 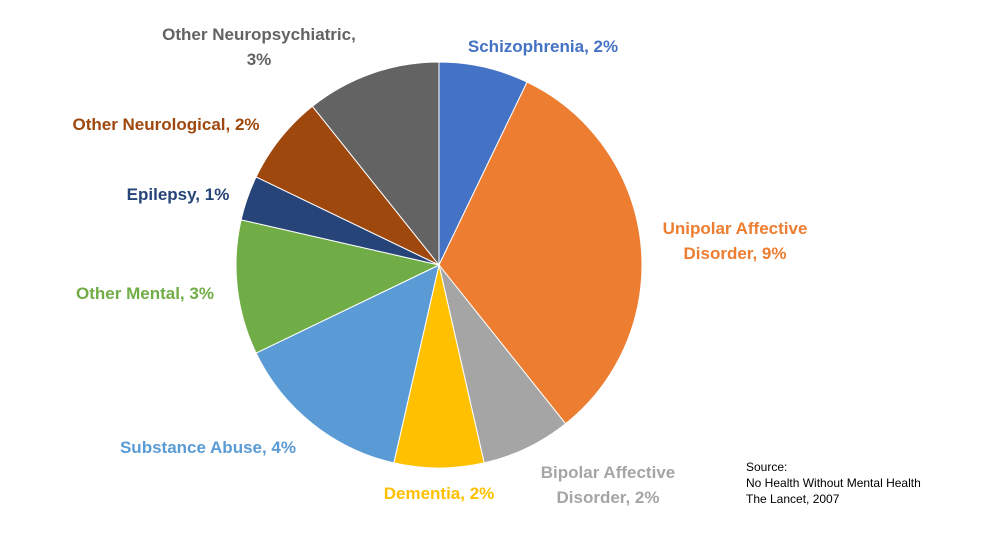 I want to click on slice-label: Dementia, 2%, so click(x=439, y=493).